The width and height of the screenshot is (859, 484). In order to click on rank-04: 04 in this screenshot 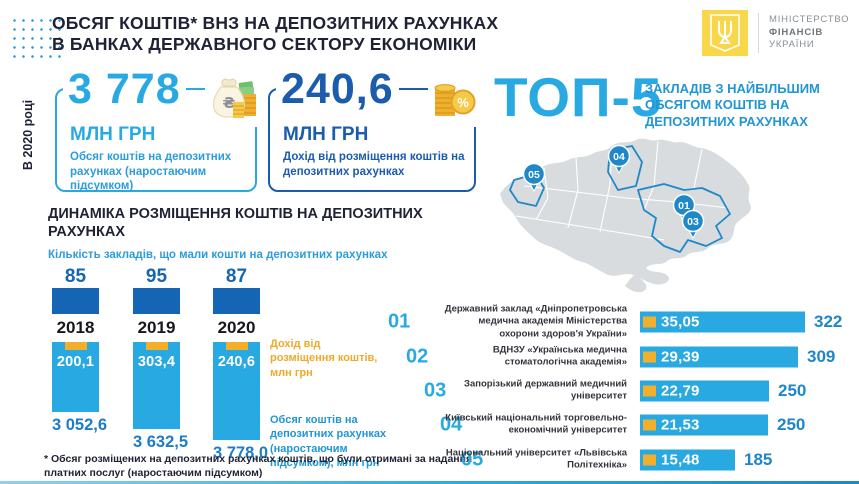, I will do `click(451, 424)`.